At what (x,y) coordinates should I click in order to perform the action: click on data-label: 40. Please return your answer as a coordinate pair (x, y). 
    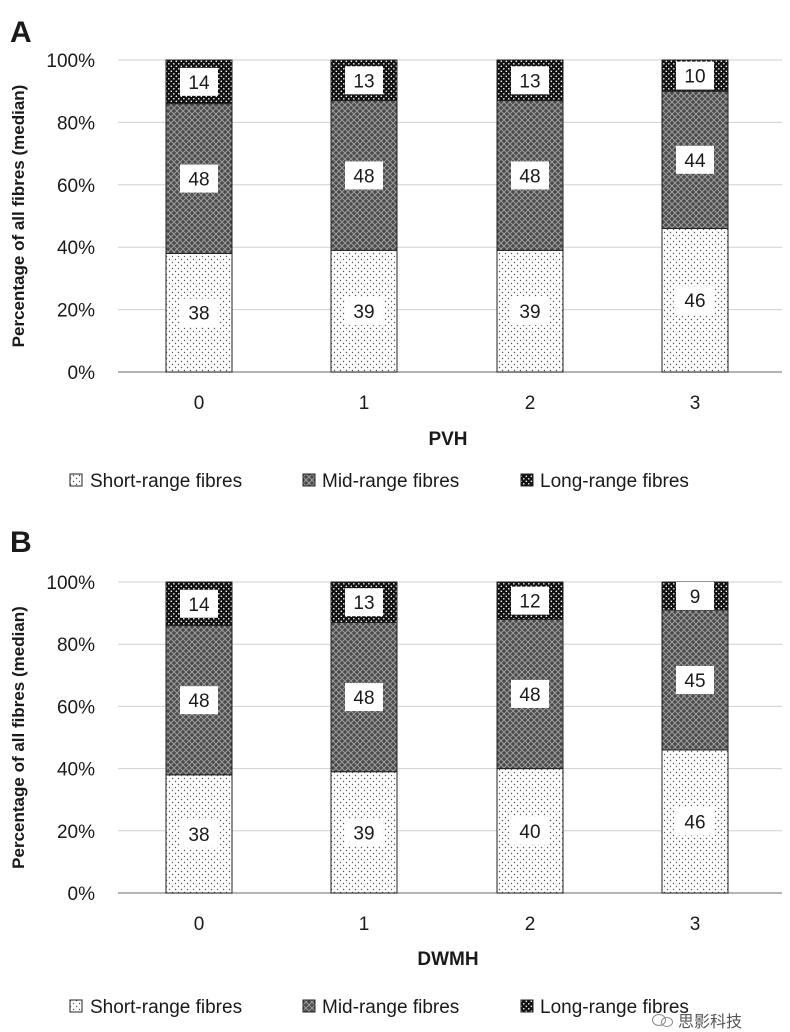
    Looking at the image, I should click on (529, 832).